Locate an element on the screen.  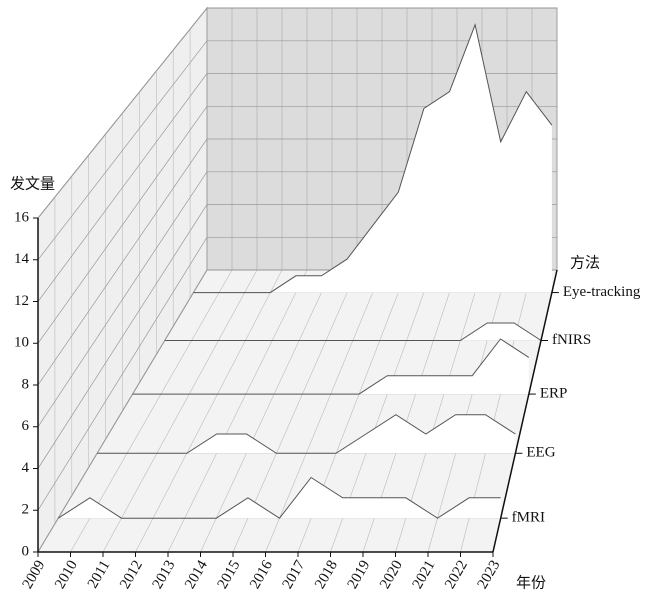
legend-label: fNIRS is located at coordinates (571, 340).